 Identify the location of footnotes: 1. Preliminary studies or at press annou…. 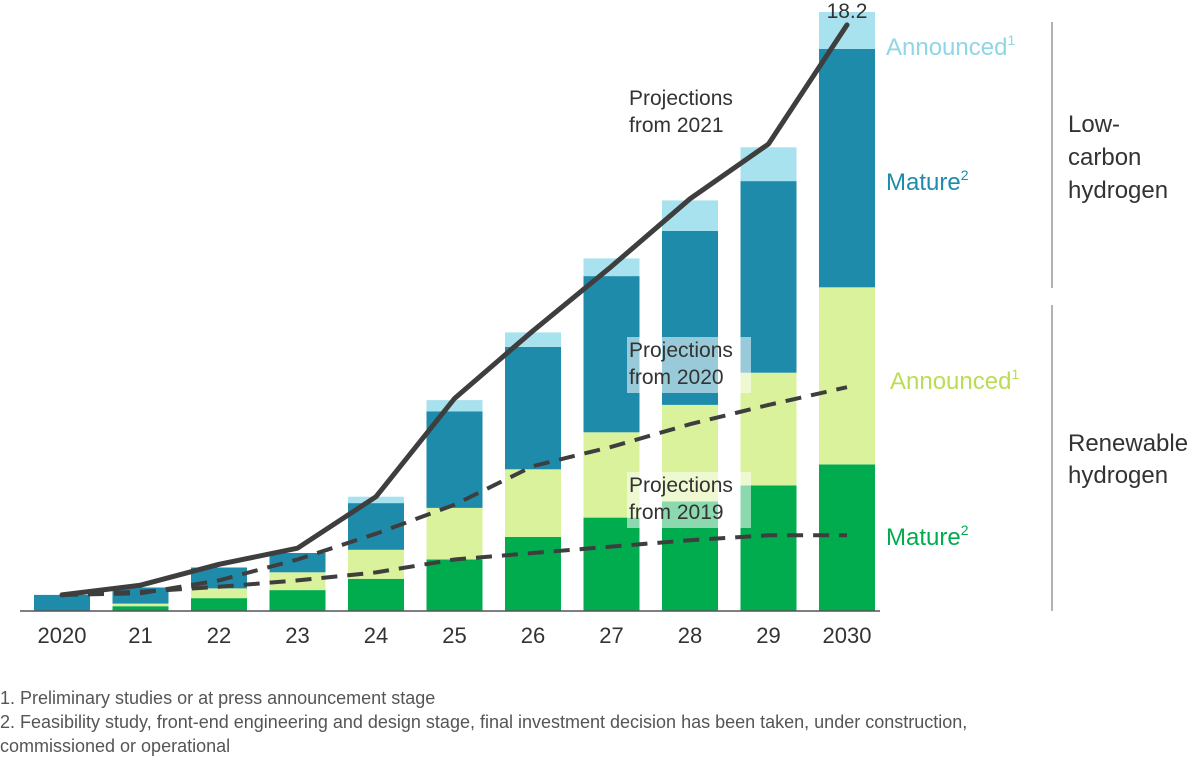
(600, 722).